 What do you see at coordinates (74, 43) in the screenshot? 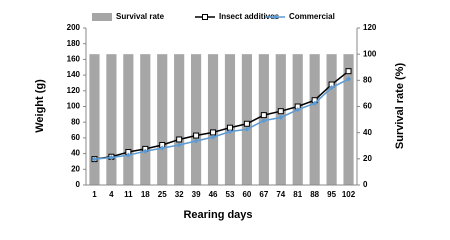
I see `y-tick-label: 180` at bounding box center [74, 43].